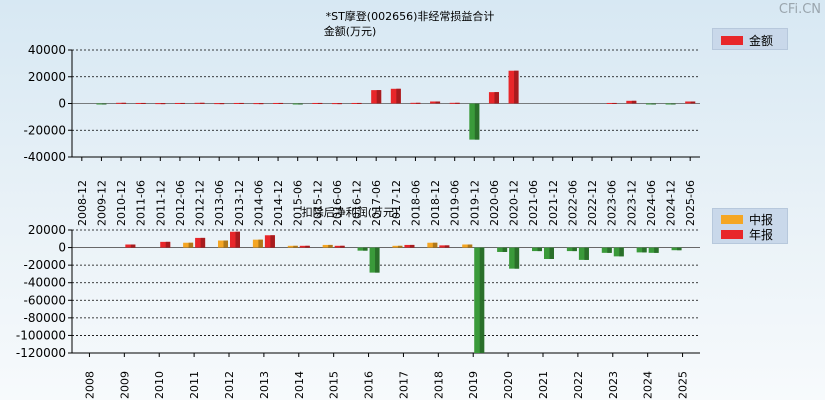  Describe the element at coordinates (160, 203) in the screenshot. I see `chart1-xtick-label: 2011-12` at that location.